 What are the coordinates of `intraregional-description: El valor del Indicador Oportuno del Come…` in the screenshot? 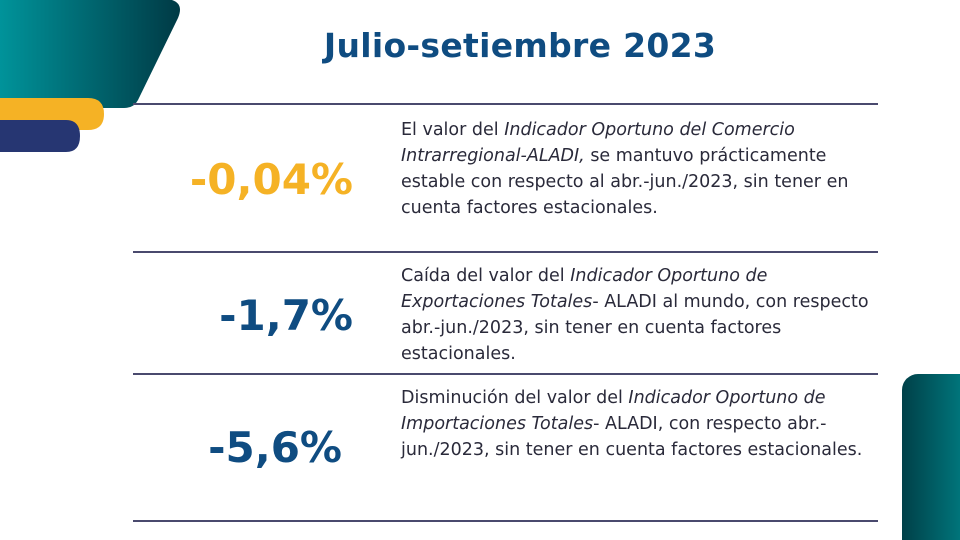 It's located at (641, 169).